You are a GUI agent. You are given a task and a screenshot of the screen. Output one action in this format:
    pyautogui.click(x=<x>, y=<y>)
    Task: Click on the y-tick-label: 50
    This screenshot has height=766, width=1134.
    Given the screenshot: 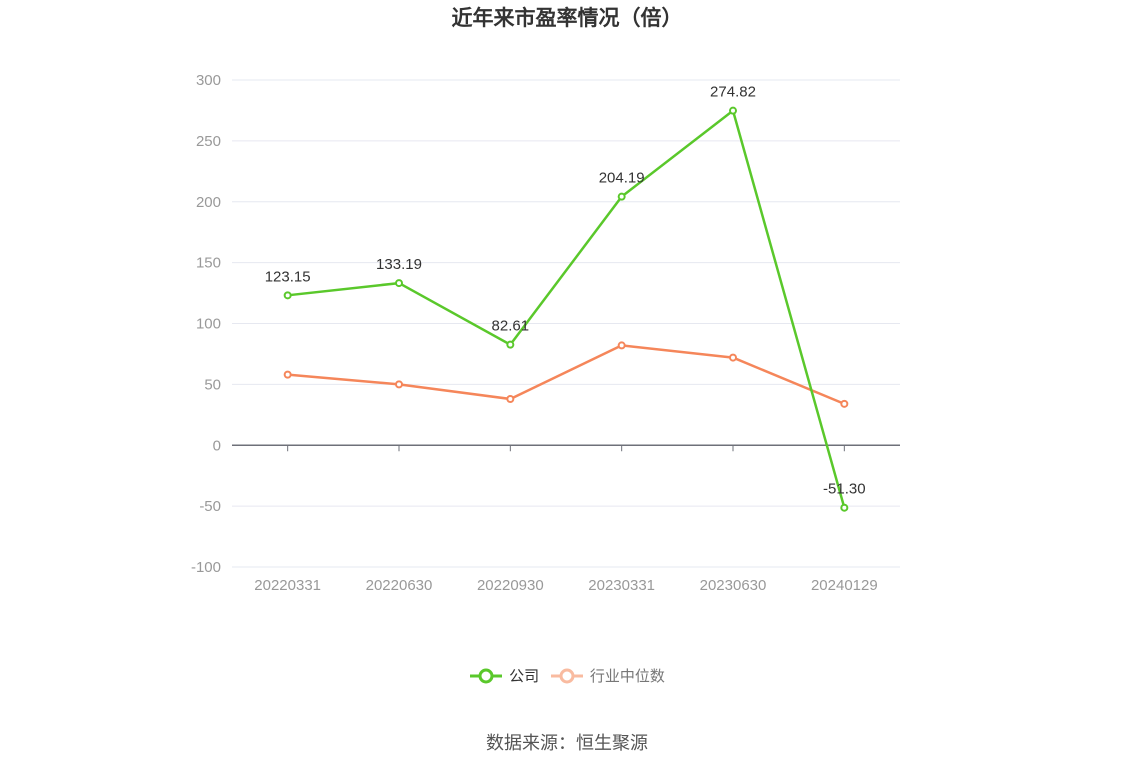 What is the action you would take?
    pyautogui.click(x=212, y=384)
    